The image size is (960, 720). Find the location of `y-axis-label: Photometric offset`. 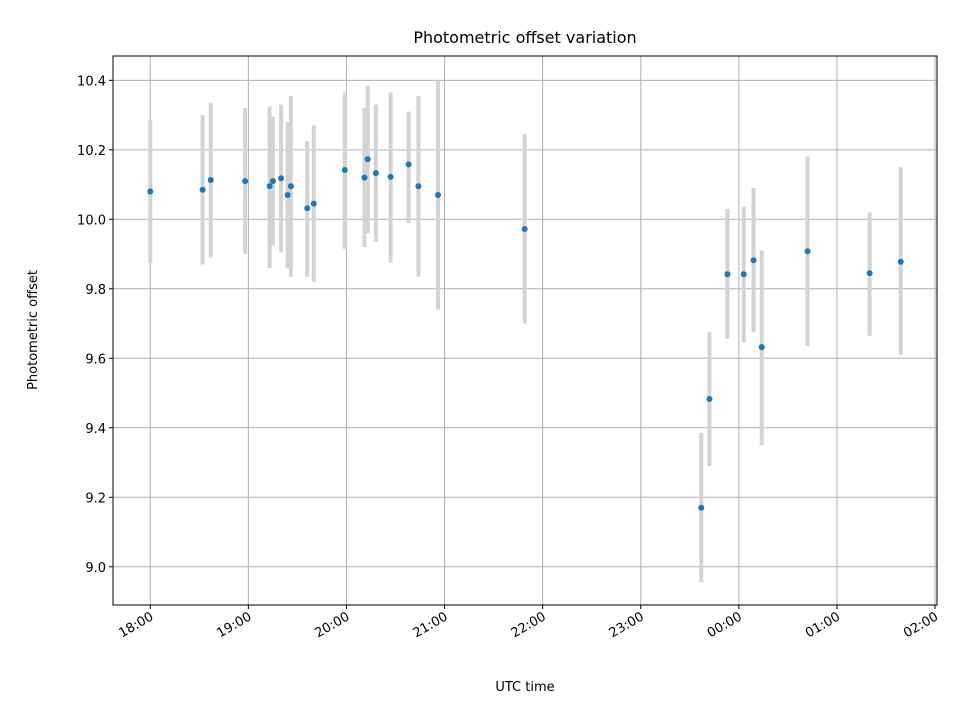

y-axis-label: Photometric offset is located at coordinates (33, 330).